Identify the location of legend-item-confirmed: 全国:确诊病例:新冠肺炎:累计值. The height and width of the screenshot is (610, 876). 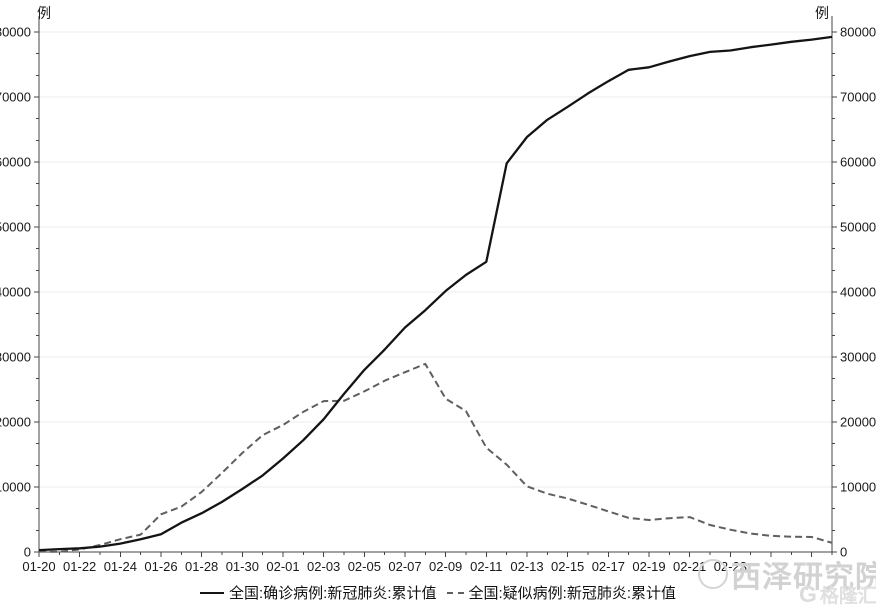
(318, 592).